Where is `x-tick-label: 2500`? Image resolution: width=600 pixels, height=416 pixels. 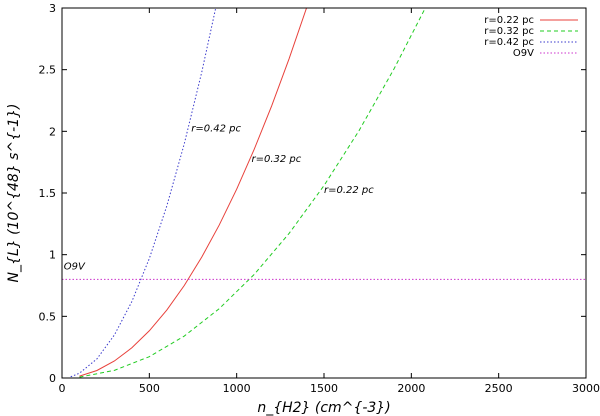
x-tick-label: 2500 is located at coordinates (499, 388).